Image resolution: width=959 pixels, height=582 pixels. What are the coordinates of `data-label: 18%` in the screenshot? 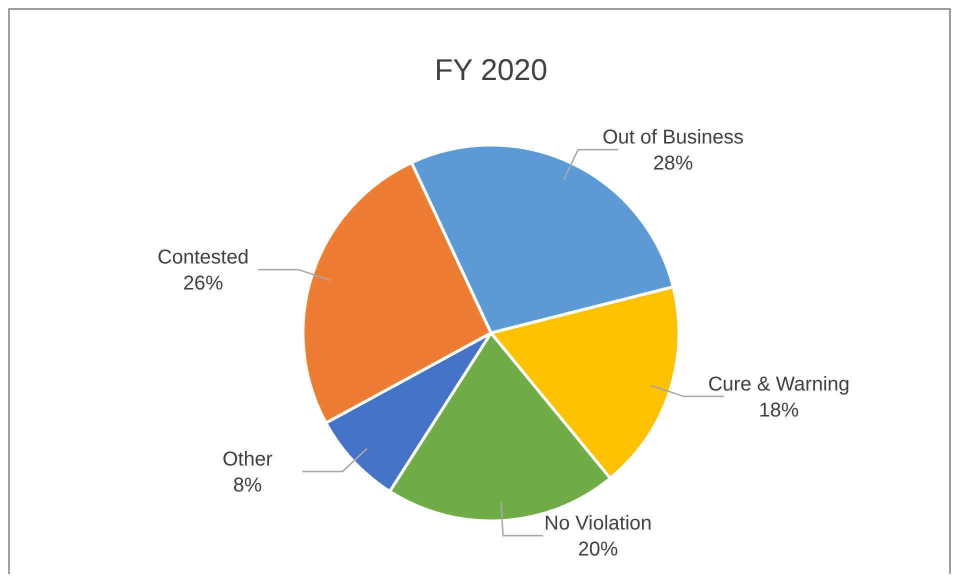 It's located at (779, 410).